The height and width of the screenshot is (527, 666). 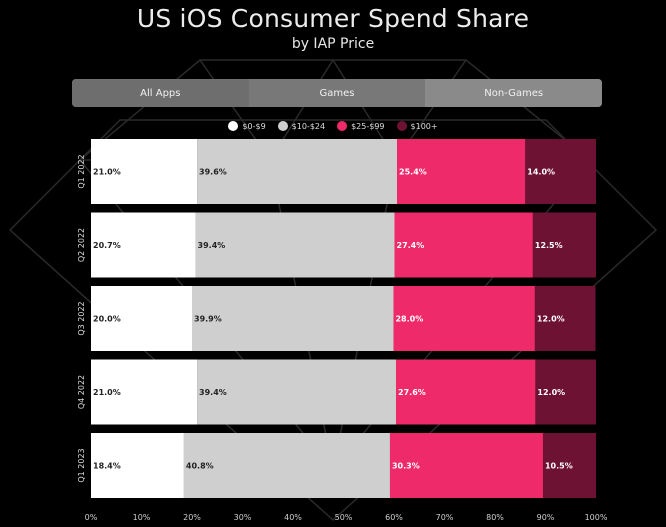 What do you see at coordinates (394, 517) in the screenshot?
I see `x-tick-label: 60%` at bounding box center [394, 517].